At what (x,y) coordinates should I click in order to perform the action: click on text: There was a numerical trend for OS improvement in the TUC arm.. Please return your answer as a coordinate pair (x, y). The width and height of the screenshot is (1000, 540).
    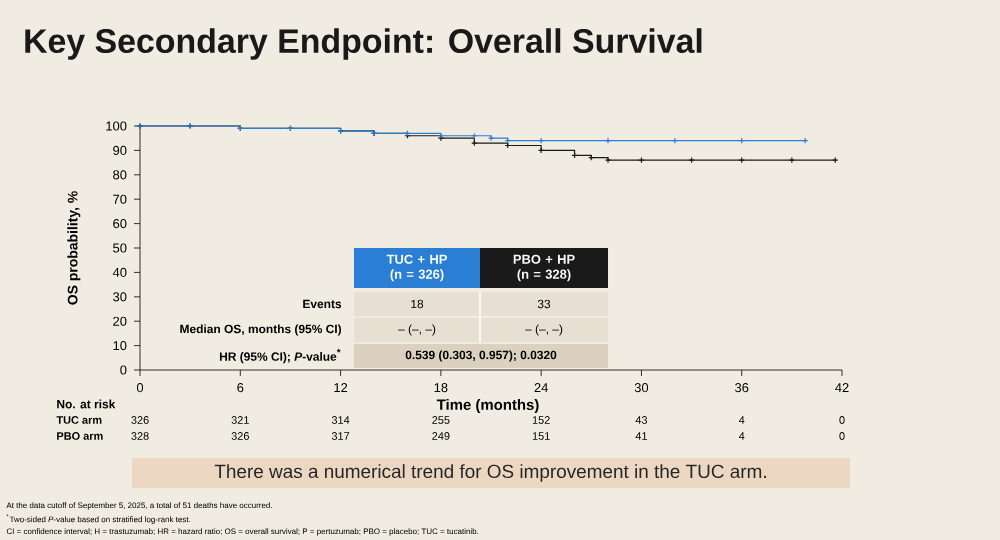
    Looking at the image, I should click on (490, 473).